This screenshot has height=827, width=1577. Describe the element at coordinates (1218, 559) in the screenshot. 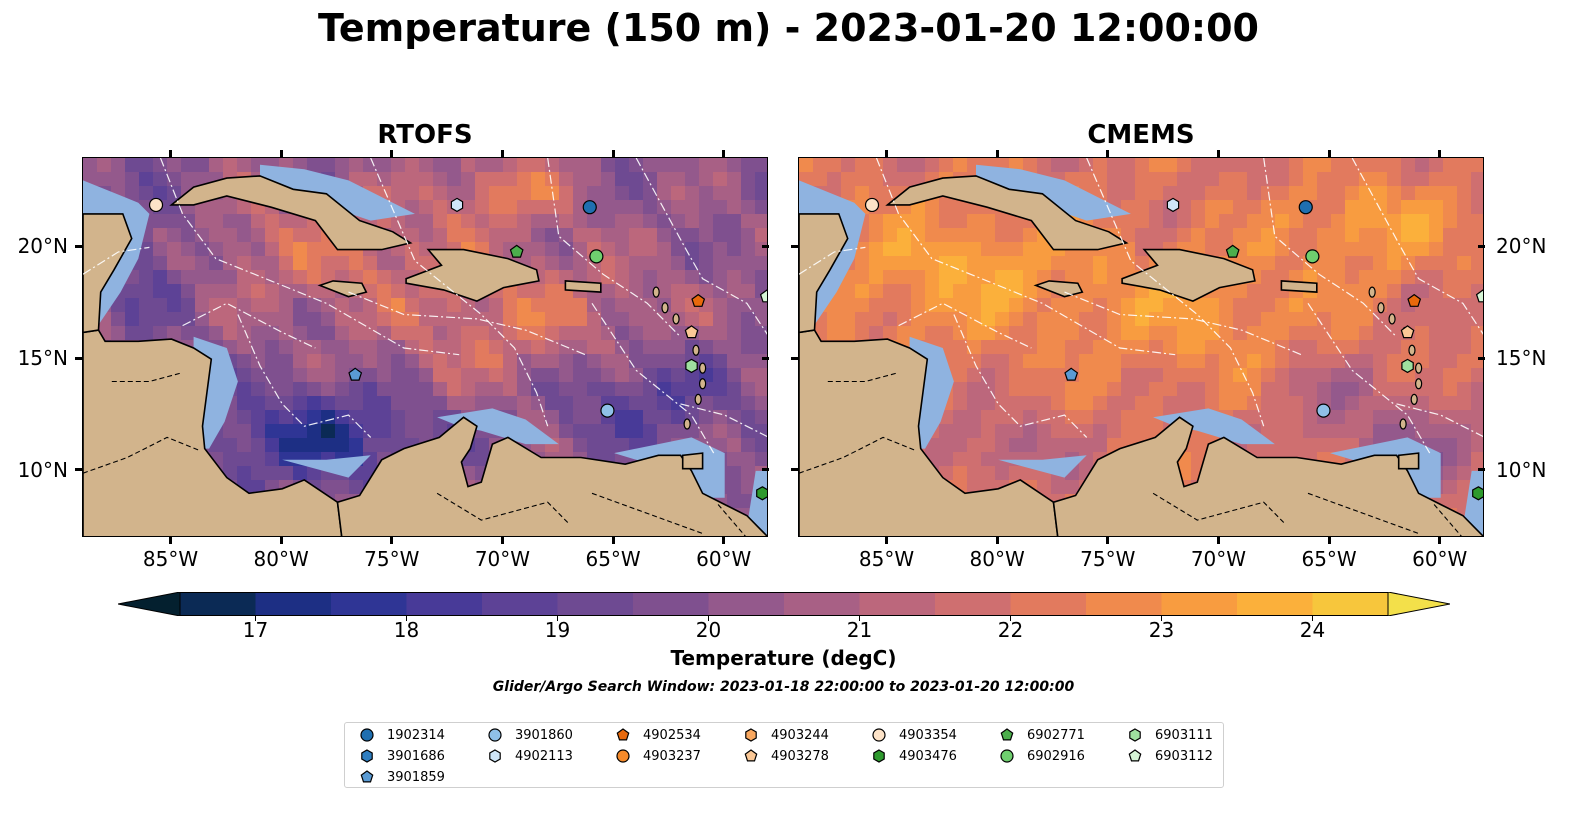

I see `longitude-tick-label: 70°W` at that location.